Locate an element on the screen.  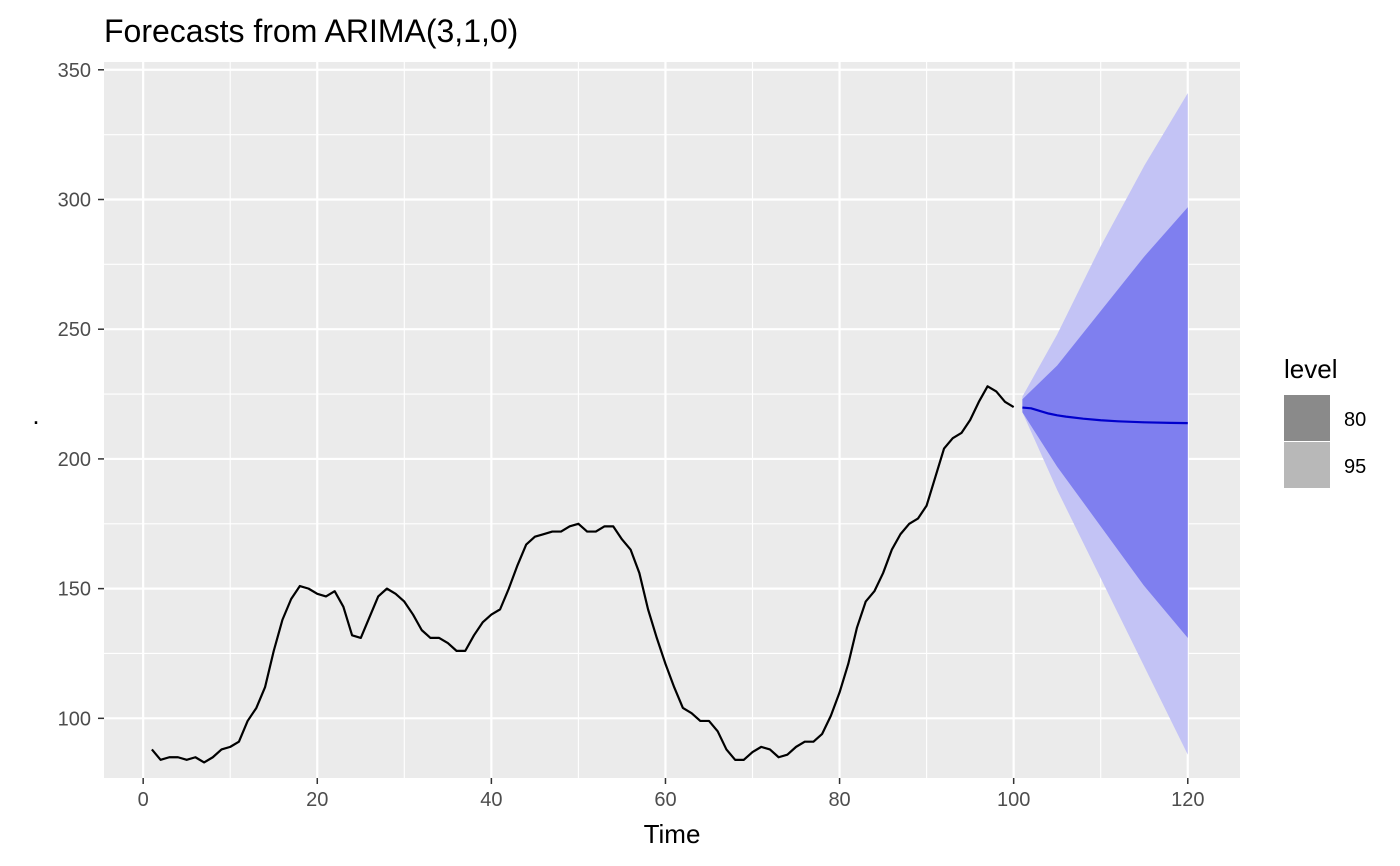
y-tick-label: 150 is located at coordinates (74, 590).